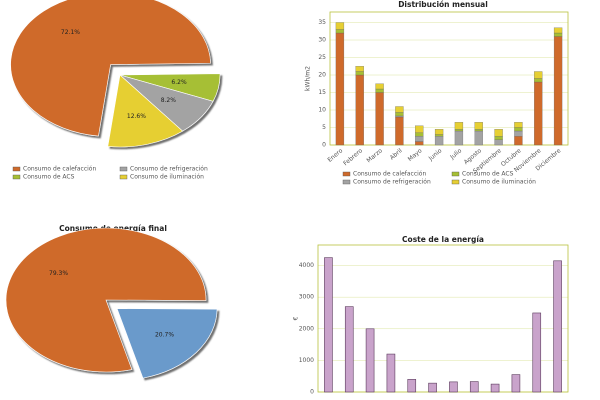  What do you see at coordinates (136, 116) in the screenshot?
I see `data-label: 12.6%` at bounding box center [136, 116].